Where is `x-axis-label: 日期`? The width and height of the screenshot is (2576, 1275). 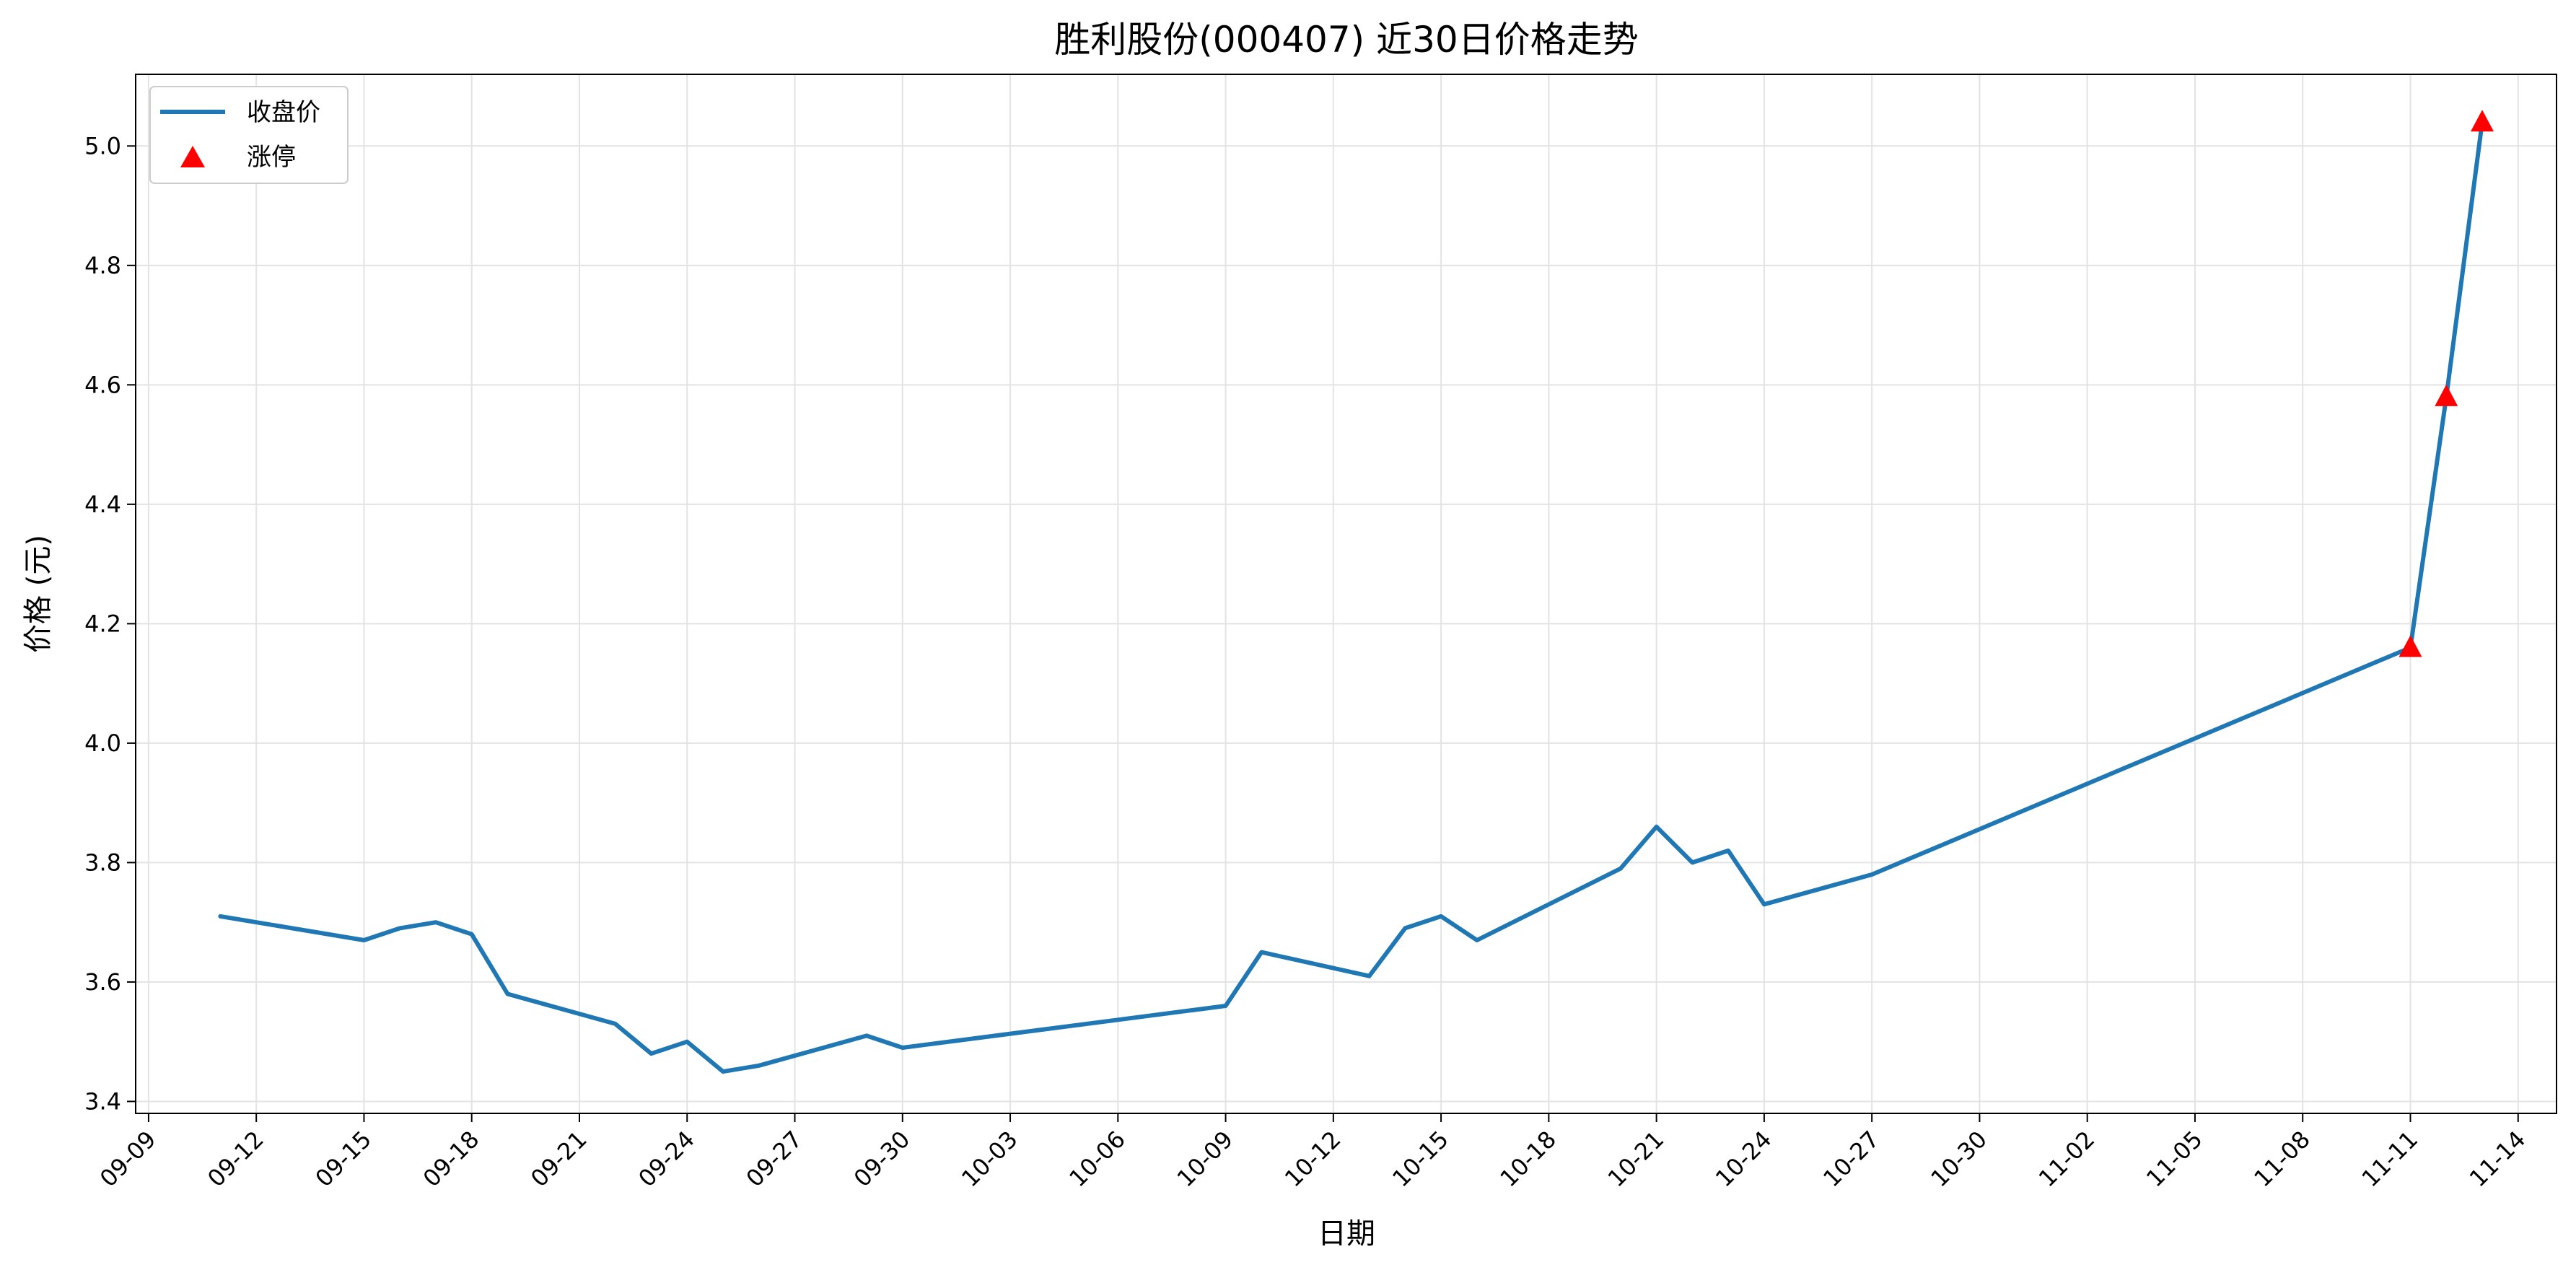 x-axis-label: 日期 is located at coordinates (1346, 1233).